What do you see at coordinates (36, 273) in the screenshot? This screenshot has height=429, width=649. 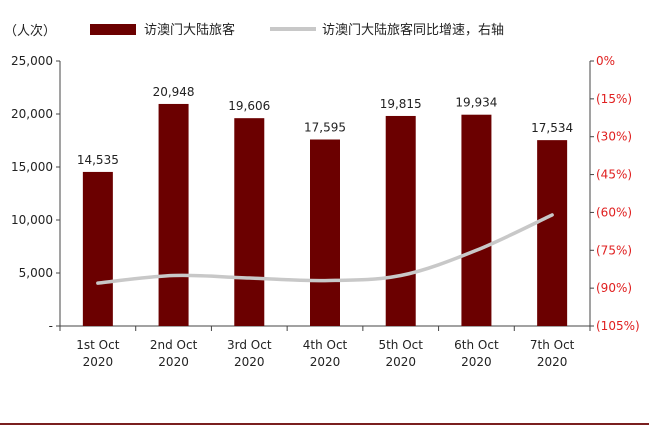 I see `left-axis-tick-label: 5,000` at bounding box center [36, 273].